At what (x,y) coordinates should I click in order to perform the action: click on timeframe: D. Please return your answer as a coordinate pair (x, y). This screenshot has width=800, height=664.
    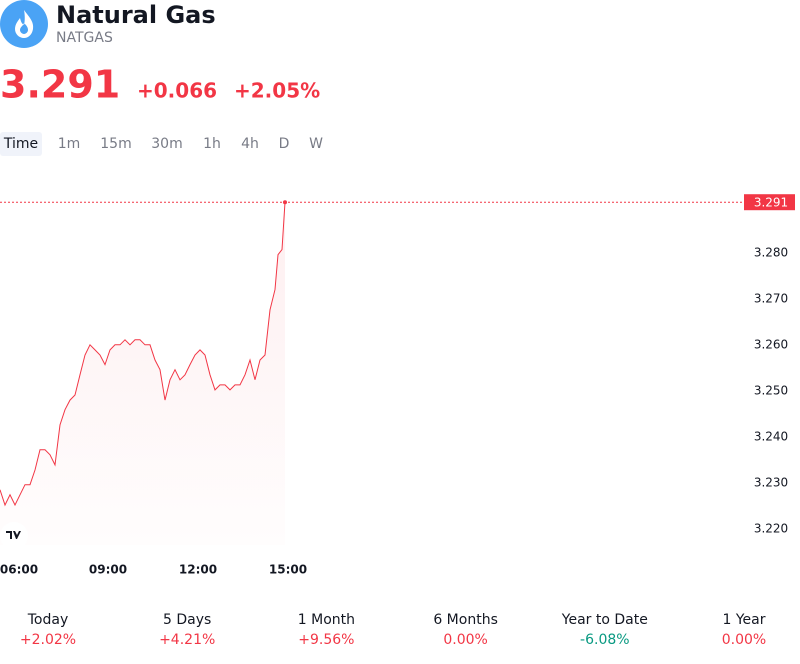
    Looking at the image, I should click on (284, 144).